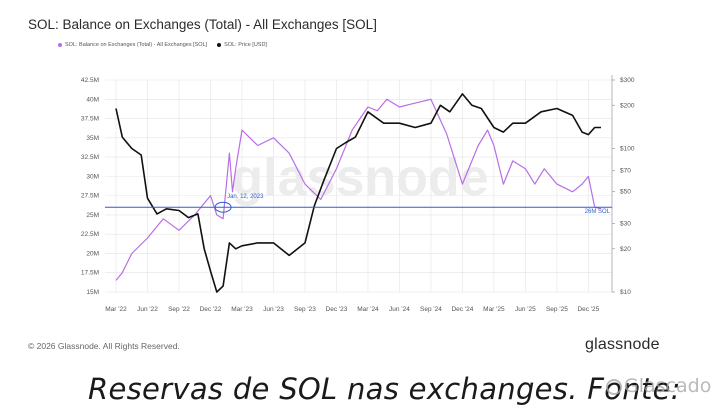  I want to click on y-left-tick-label: 37.5M, so click(90, 119).